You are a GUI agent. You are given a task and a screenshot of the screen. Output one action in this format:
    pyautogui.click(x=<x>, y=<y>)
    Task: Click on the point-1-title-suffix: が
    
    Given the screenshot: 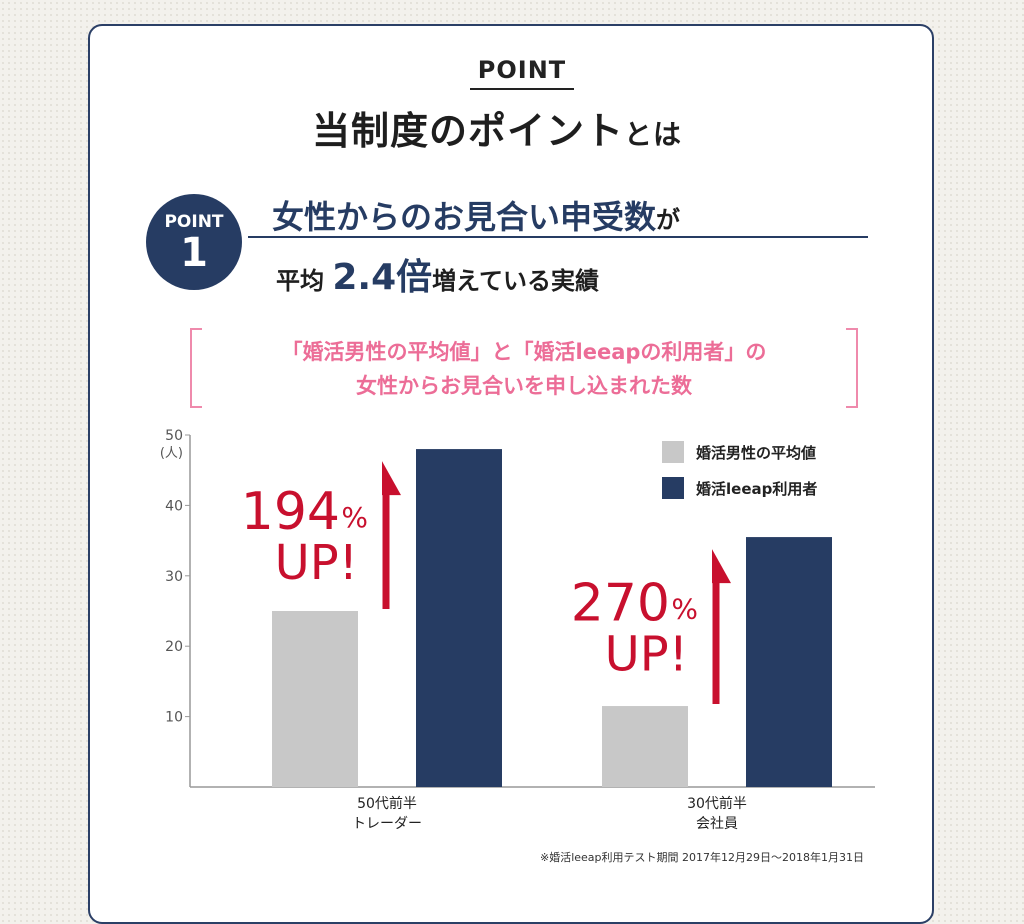 What is the action you would take?
    pyautogui.click(x=668, y=220)
    